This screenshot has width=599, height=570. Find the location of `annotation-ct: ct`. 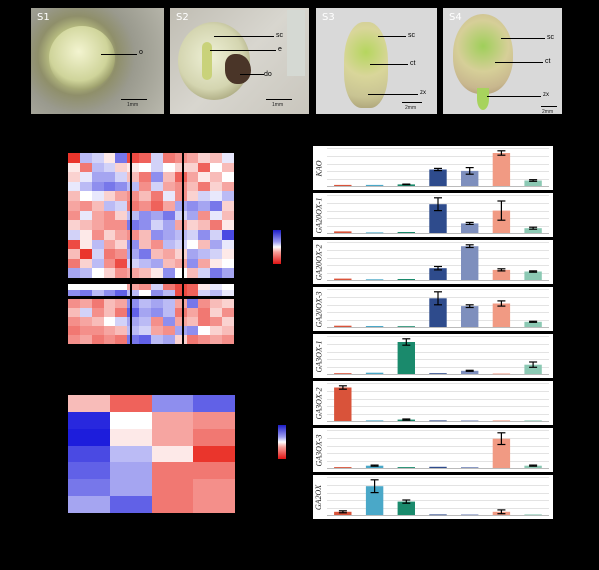

annotation-ct: ct is located at coordinates (548, 61).